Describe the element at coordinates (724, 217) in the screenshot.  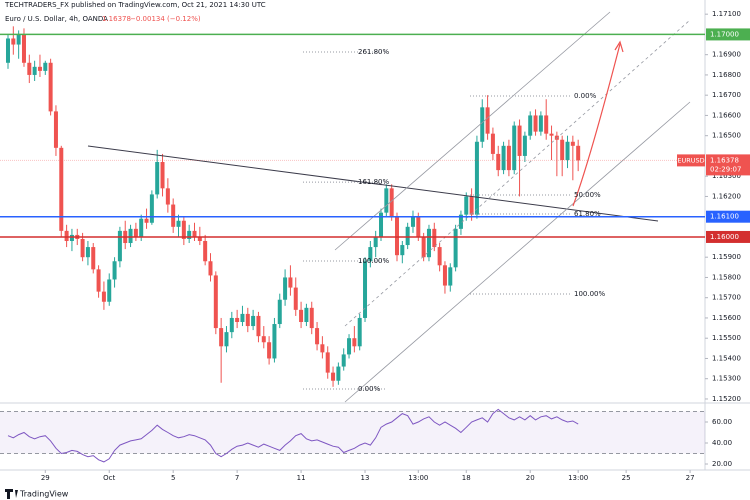
I see `level-label: 1.16100` at that location.